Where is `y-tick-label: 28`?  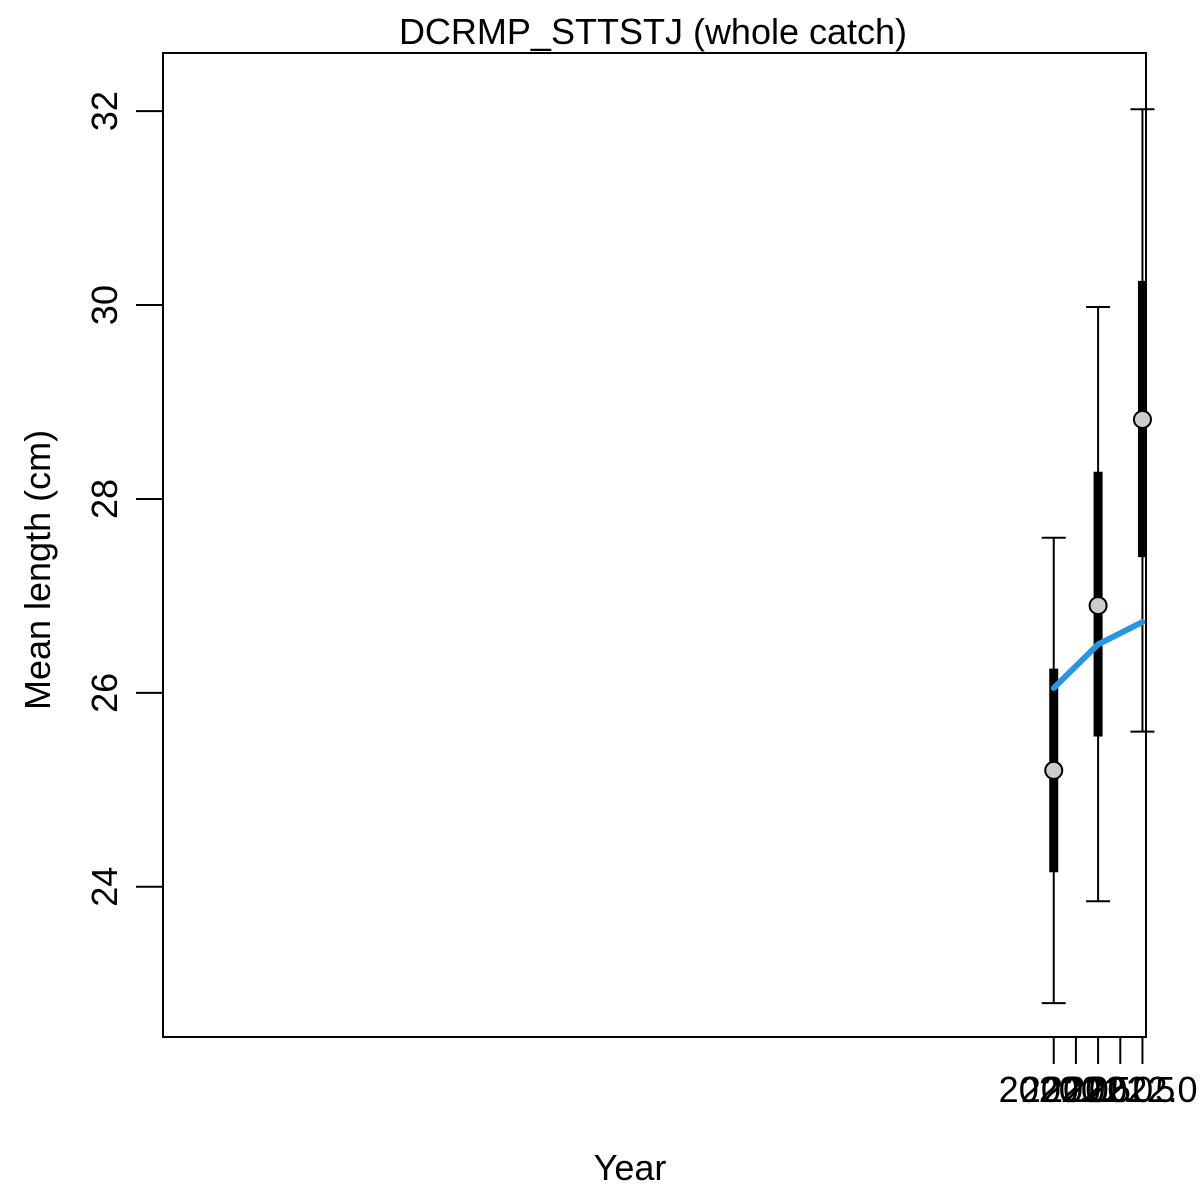
y-tick-label: 28 is located at coordinates (104, 499).